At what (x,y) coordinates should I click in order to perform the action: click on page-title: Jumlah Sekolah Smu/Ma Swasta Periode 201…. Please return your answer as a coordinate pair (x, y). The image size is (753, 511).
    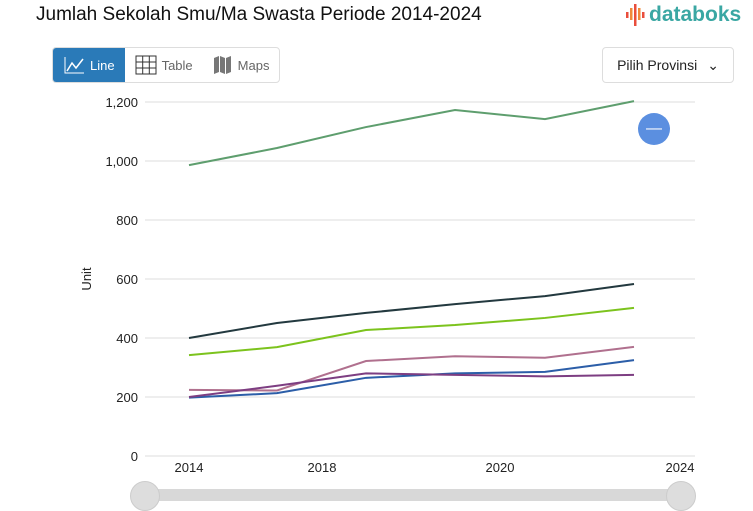
    Looking at the image, I should click on (259, 14).